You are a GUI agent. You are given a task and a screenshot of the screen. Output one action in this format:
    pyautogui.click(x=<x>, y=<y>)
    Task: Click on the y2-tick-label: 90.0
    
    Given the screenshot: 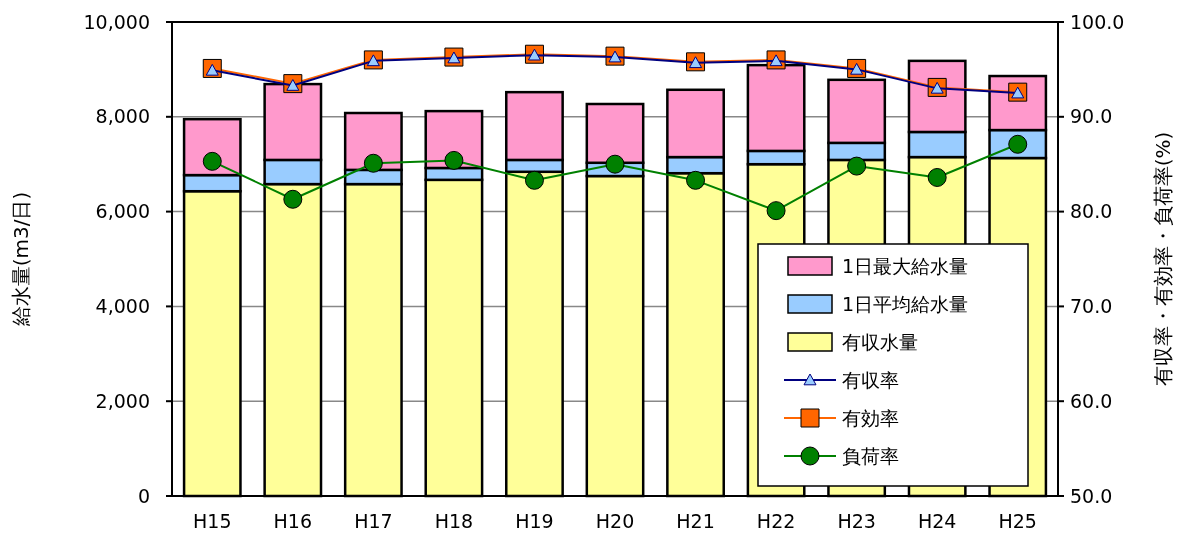 What is the action you would take?
    pyautogui.click(x=1091, y=116)
    